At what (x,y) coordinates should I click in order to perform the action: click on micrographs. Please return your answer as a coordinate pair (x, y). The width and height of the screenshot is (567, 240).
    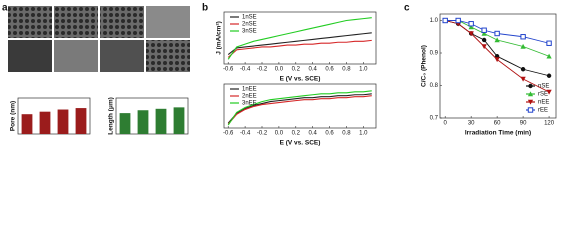
    Looking at the image, I should click on (99, 39).